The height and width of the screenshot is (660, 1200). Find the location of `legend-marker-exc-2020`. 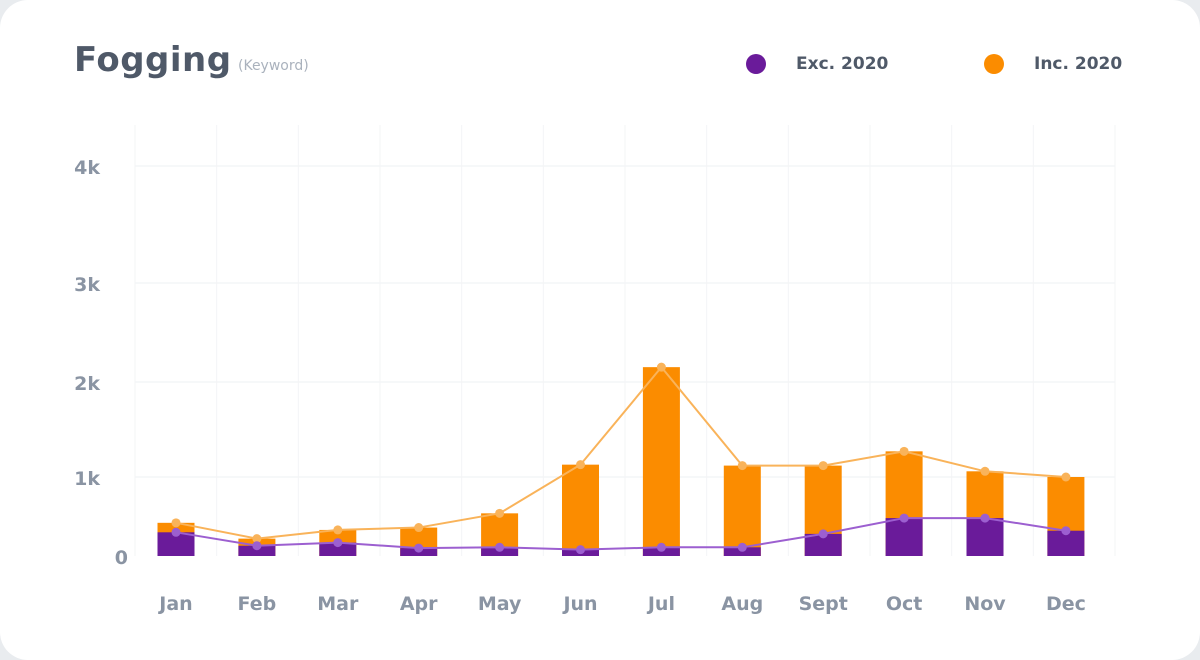

legend-marker-exc-2020 is located at coordinates (756, 64).